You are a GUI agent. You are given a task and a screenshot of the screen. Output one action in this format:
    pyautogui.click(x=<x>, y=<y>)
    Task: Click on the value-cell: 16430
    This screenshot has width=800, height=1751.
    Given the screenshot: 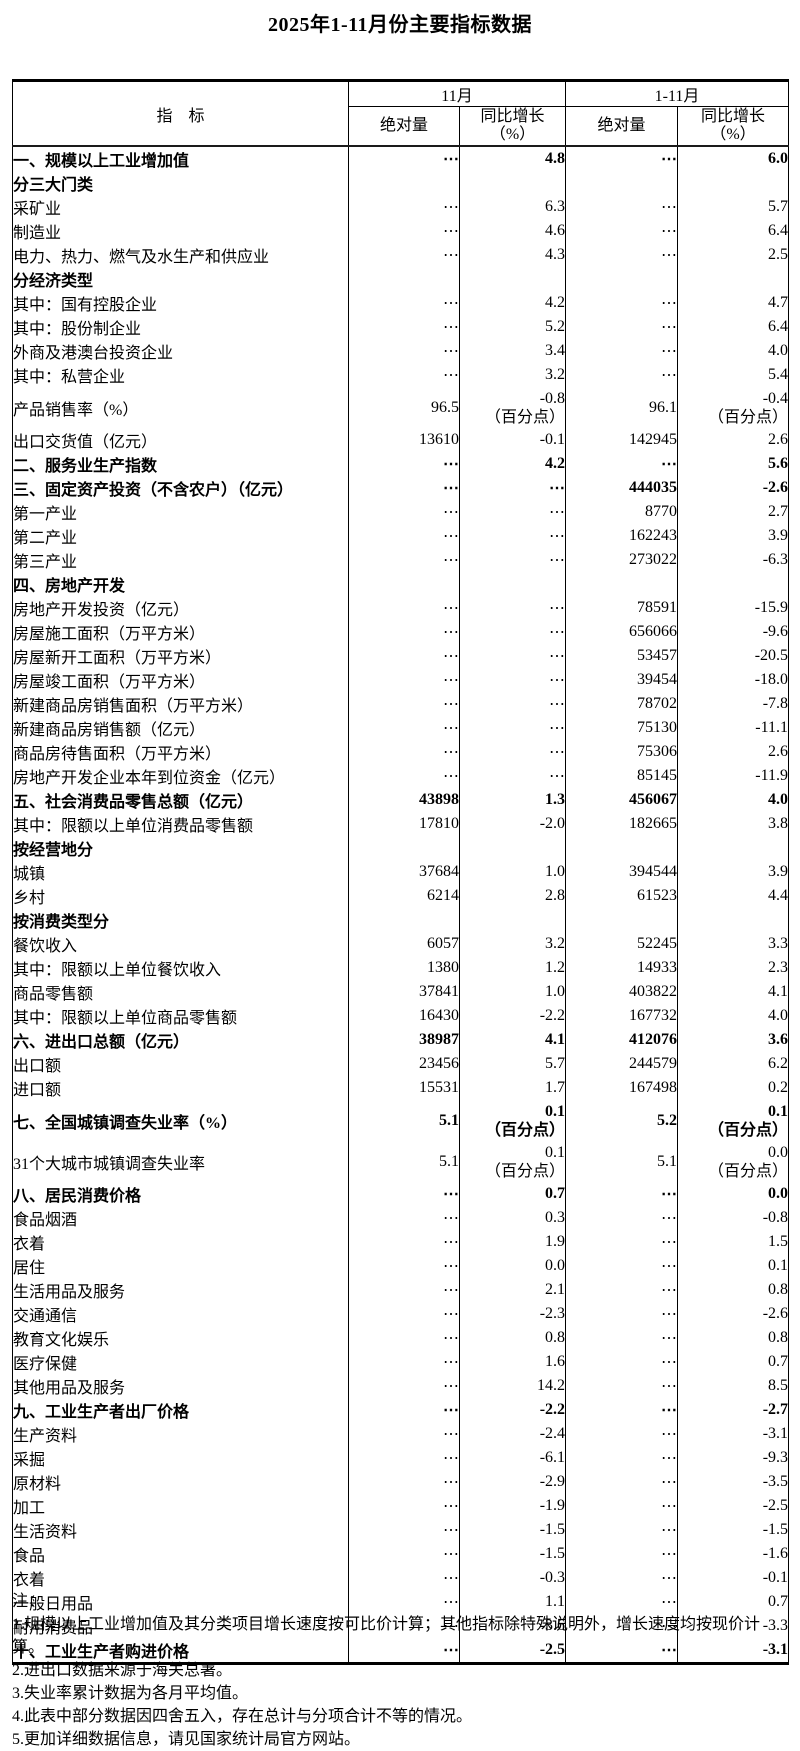 What is the action you would take?
    pyautogui.click(x=404, y=1016)
    